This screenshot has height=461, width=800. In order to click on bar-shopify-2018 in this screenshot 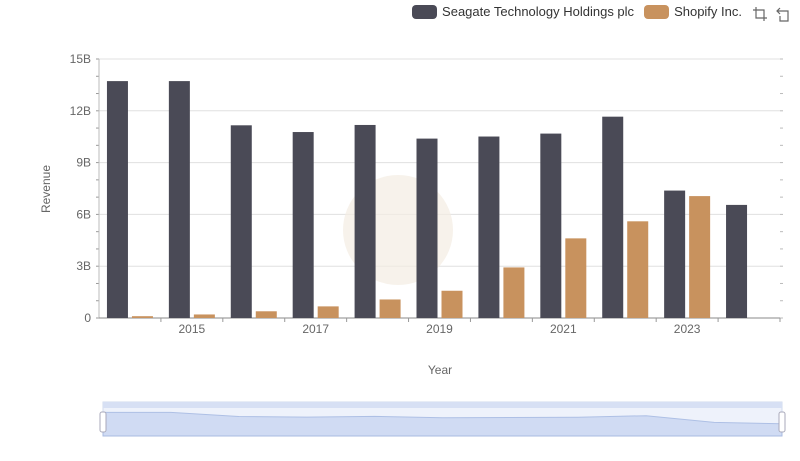, I will do `click(390, 308)`.